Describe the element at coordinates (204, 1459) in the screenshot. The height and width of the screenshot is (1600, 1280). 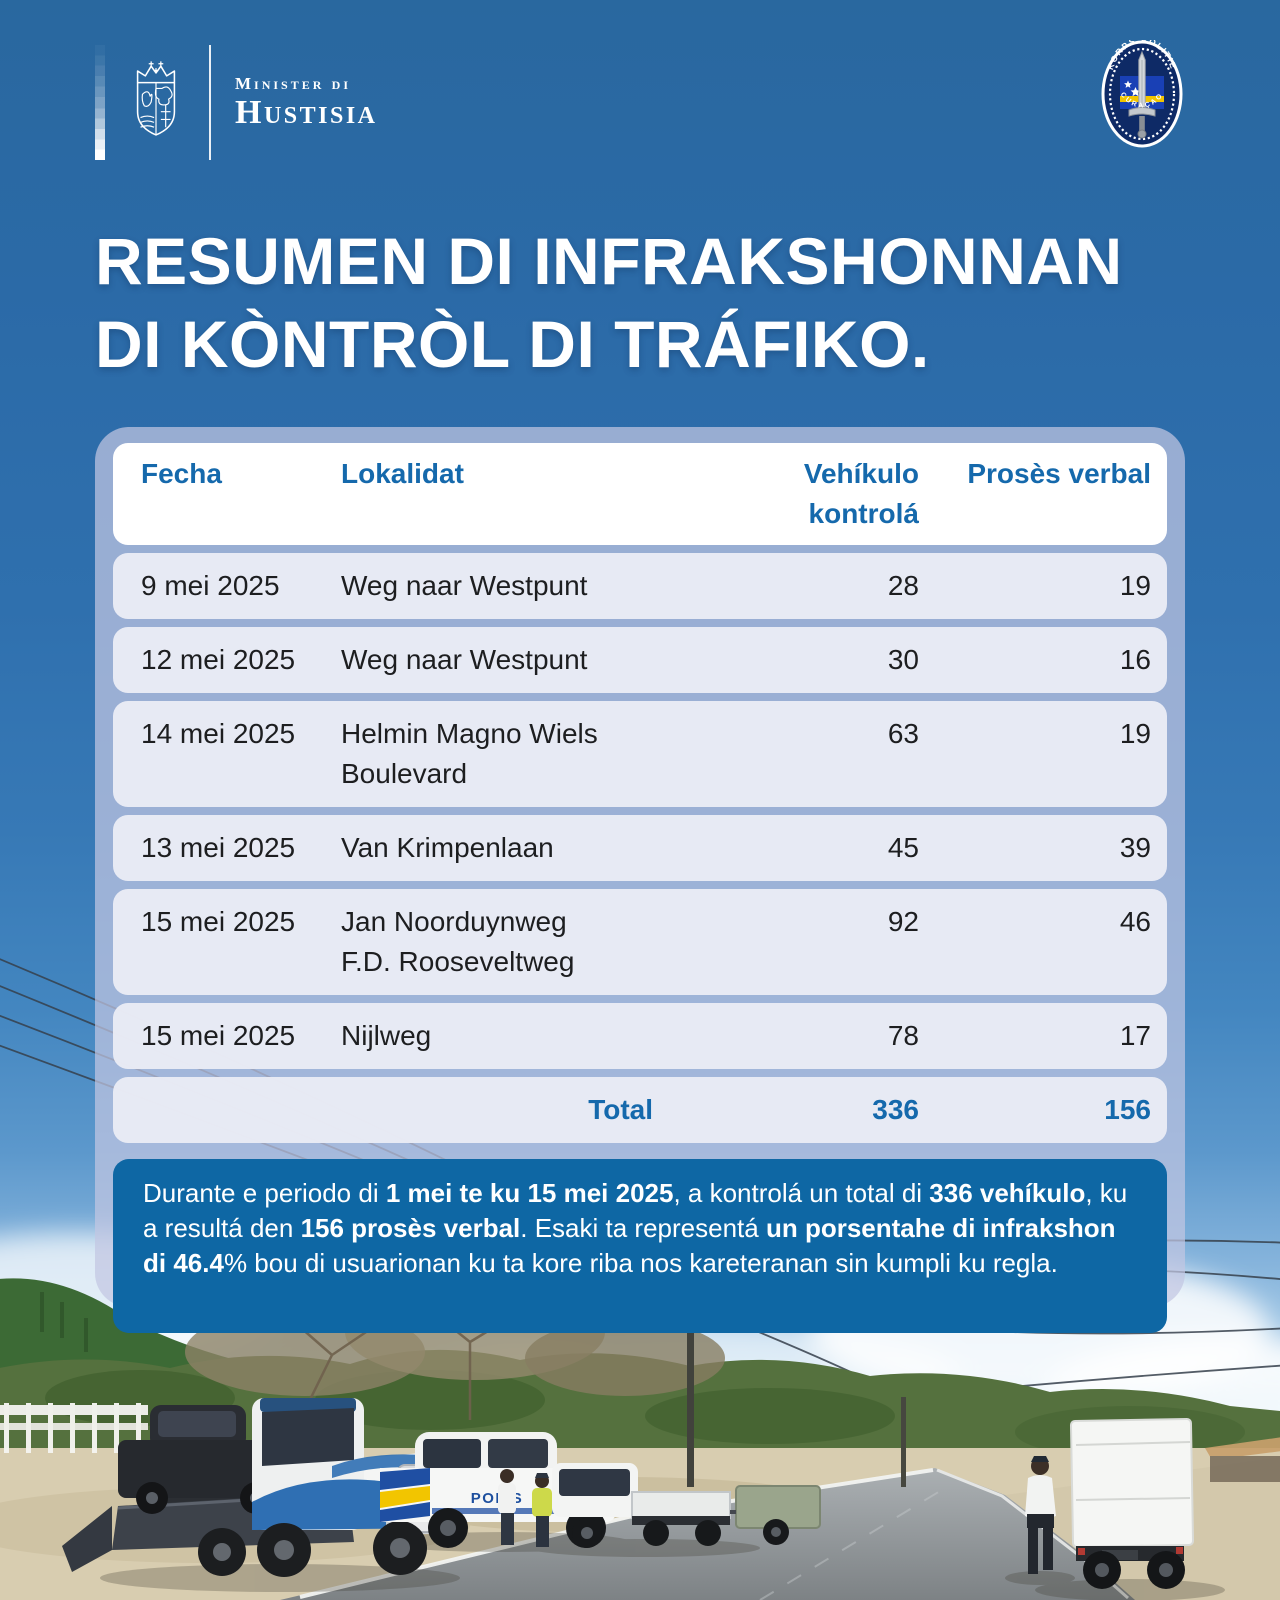
I see `carried-pickup` at that location.